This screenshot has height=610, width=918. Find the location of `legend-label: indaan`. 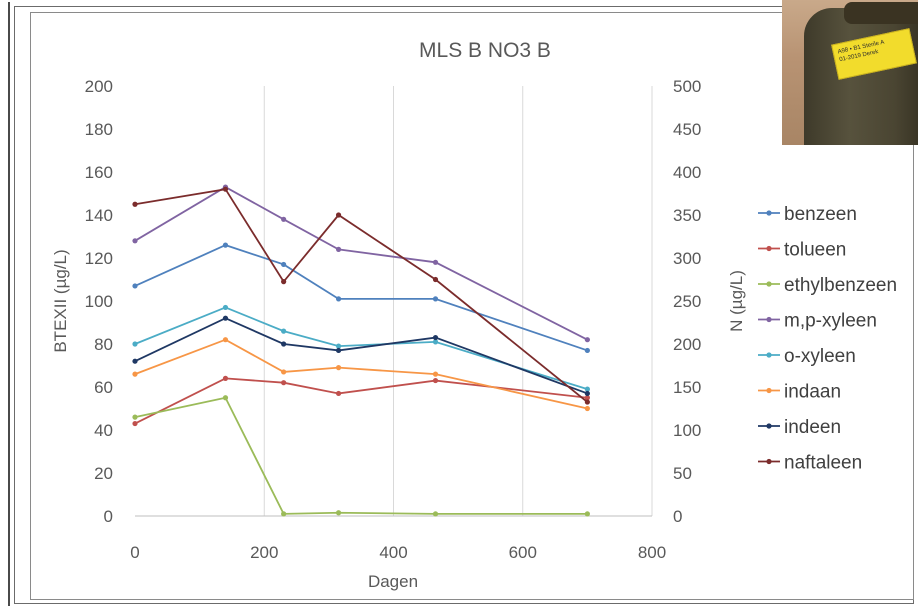

legend-label: indaan is located at coordinates (812, 392).